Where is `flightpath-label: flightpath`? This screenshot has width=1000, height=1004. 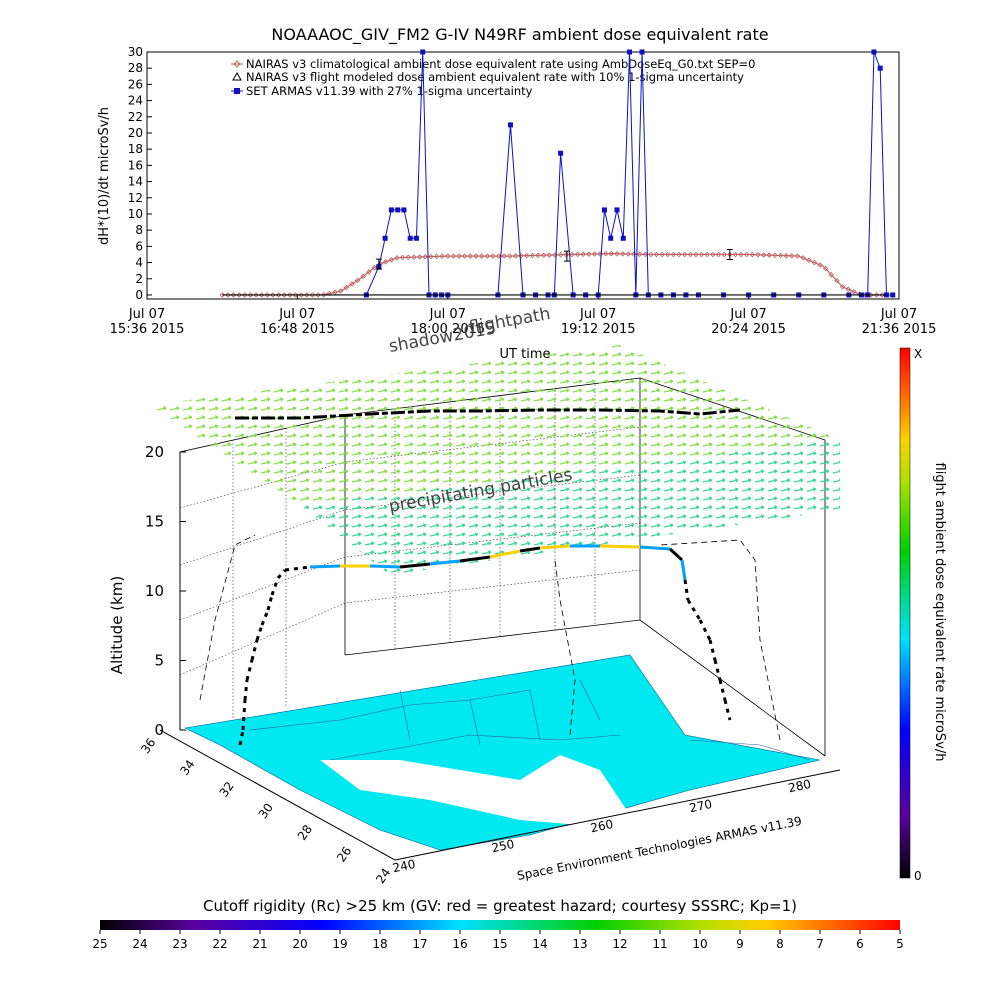 flightpath-label: flightpath is located at coordinates (509, 321).